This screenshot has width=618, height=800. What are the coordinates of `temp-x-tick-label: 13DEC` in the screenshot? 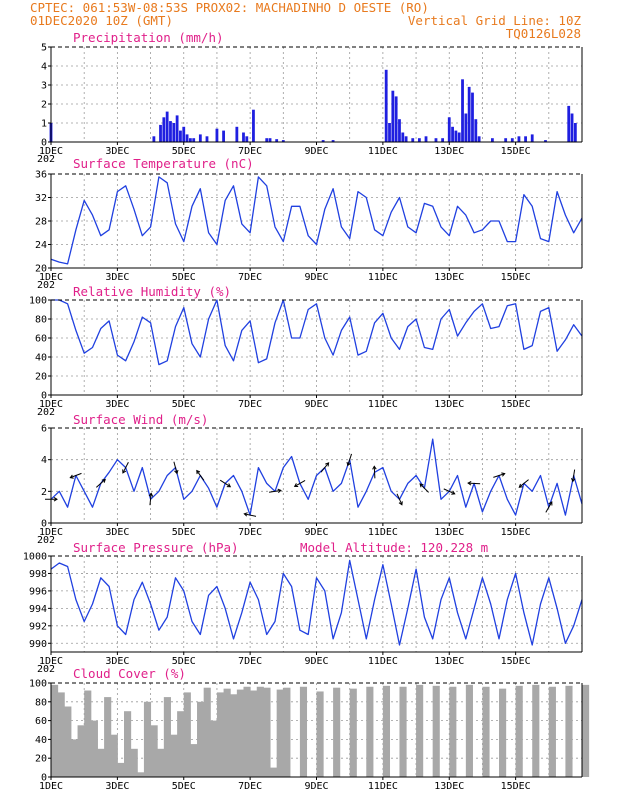 It's located at (449, 277).